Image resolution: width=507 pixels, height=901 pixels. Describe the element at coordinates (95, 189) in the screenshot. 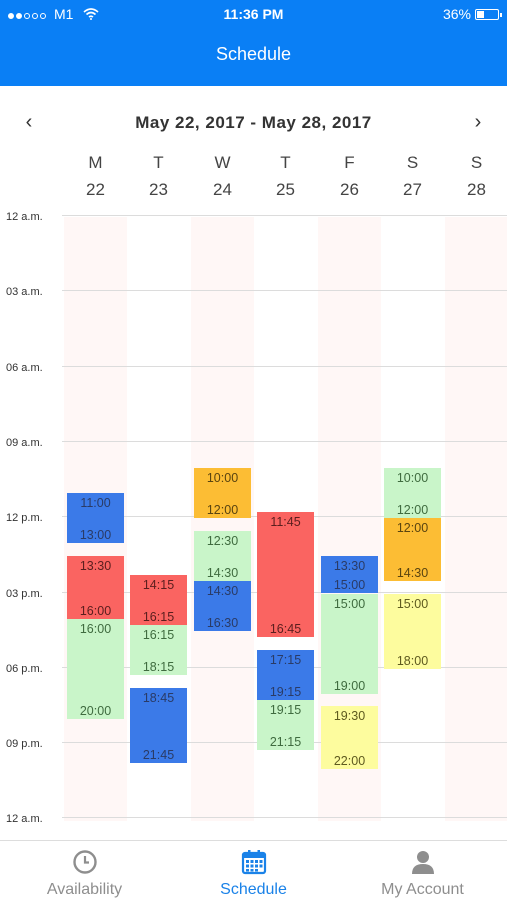

I see `day-date: 22` at that location.